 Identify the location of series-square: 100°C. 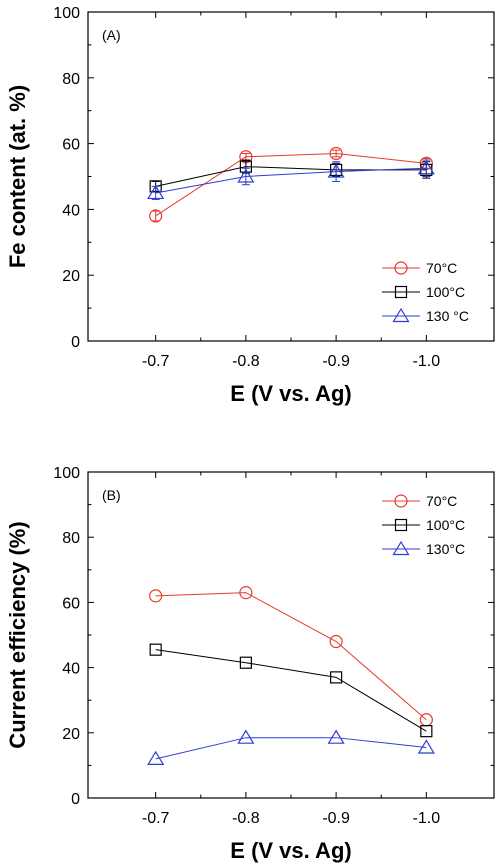
(307, 229).